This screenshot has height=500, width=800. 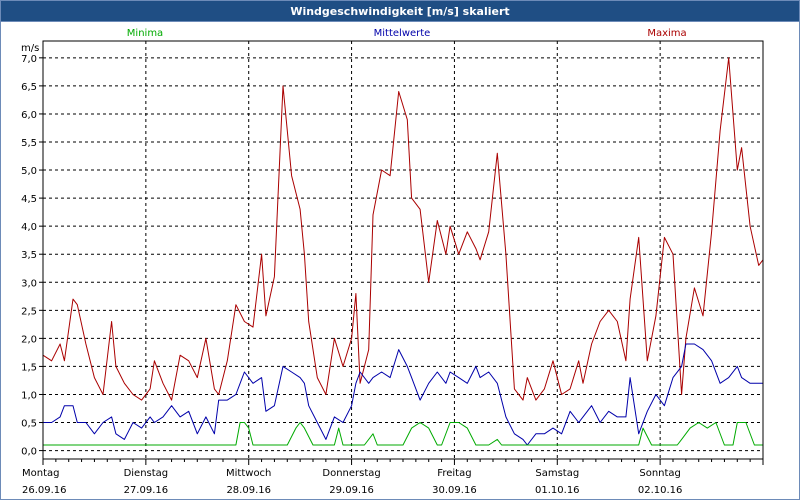 I want to click on y-tick-label: 1,5, so click(x=29, y=367).